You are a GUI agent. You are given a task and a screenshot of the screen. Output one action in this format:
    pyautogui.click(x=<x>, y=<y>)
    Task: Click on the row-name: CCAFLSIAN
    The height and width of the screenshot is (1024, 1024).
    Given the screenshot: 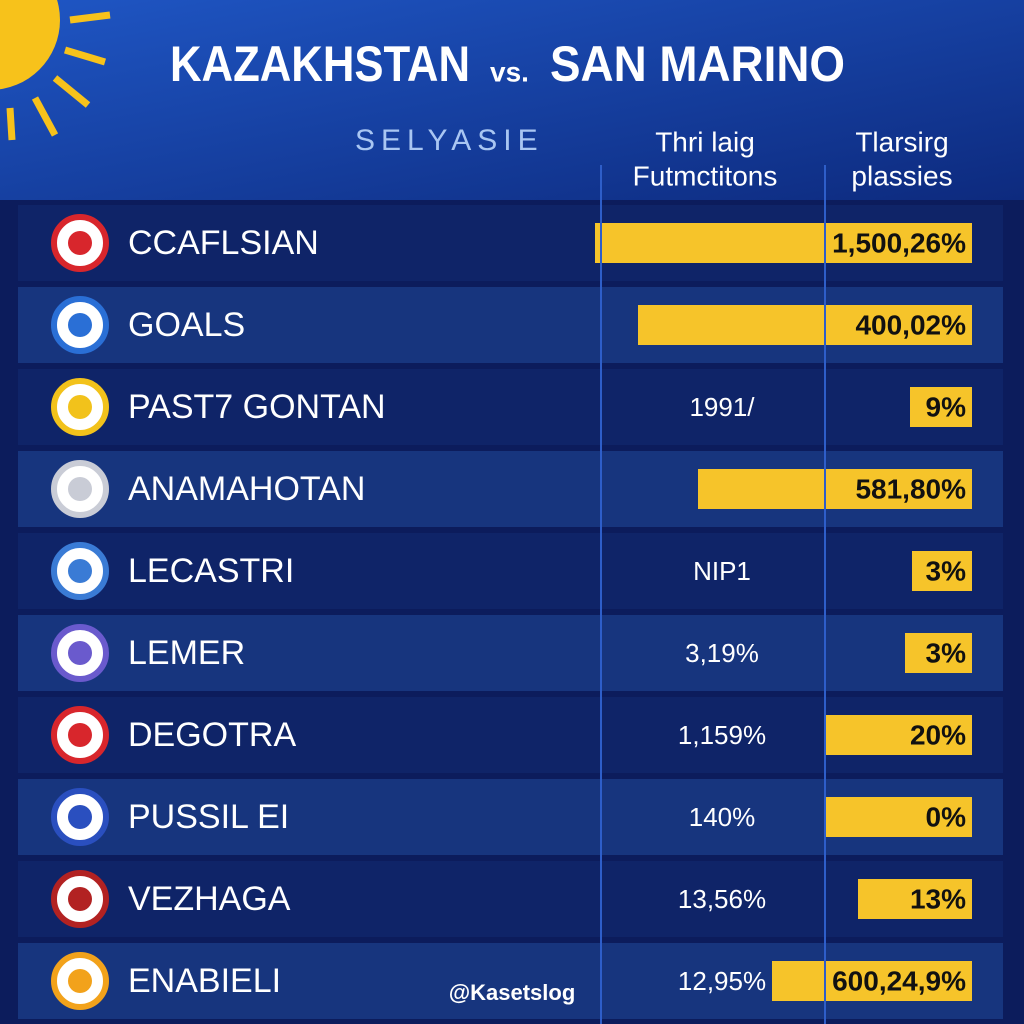 What is the action you would take?
    pyautogui.click(x=223, y=243)
    